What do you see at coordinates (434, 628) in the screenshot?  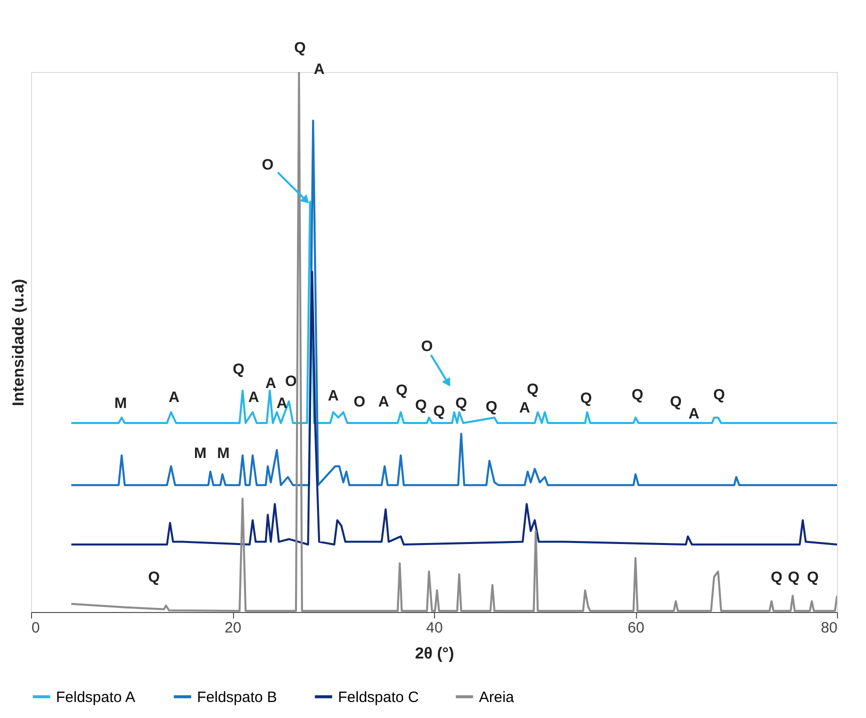 I see `x-tick-label: 40` at bounding box center [434, 628].